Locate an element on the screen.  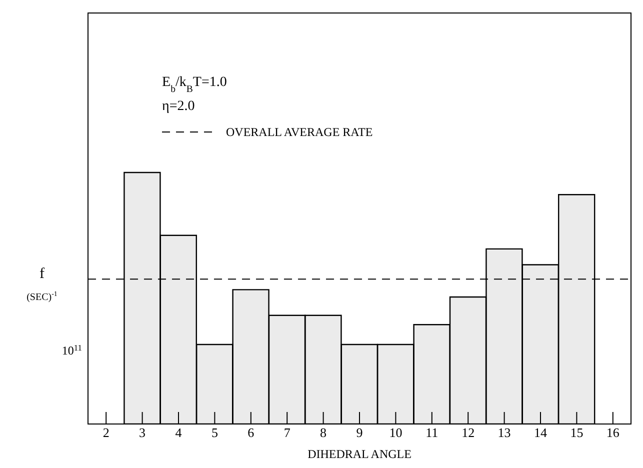
x-tick-label: 2 is located at coordinates (106, 432).